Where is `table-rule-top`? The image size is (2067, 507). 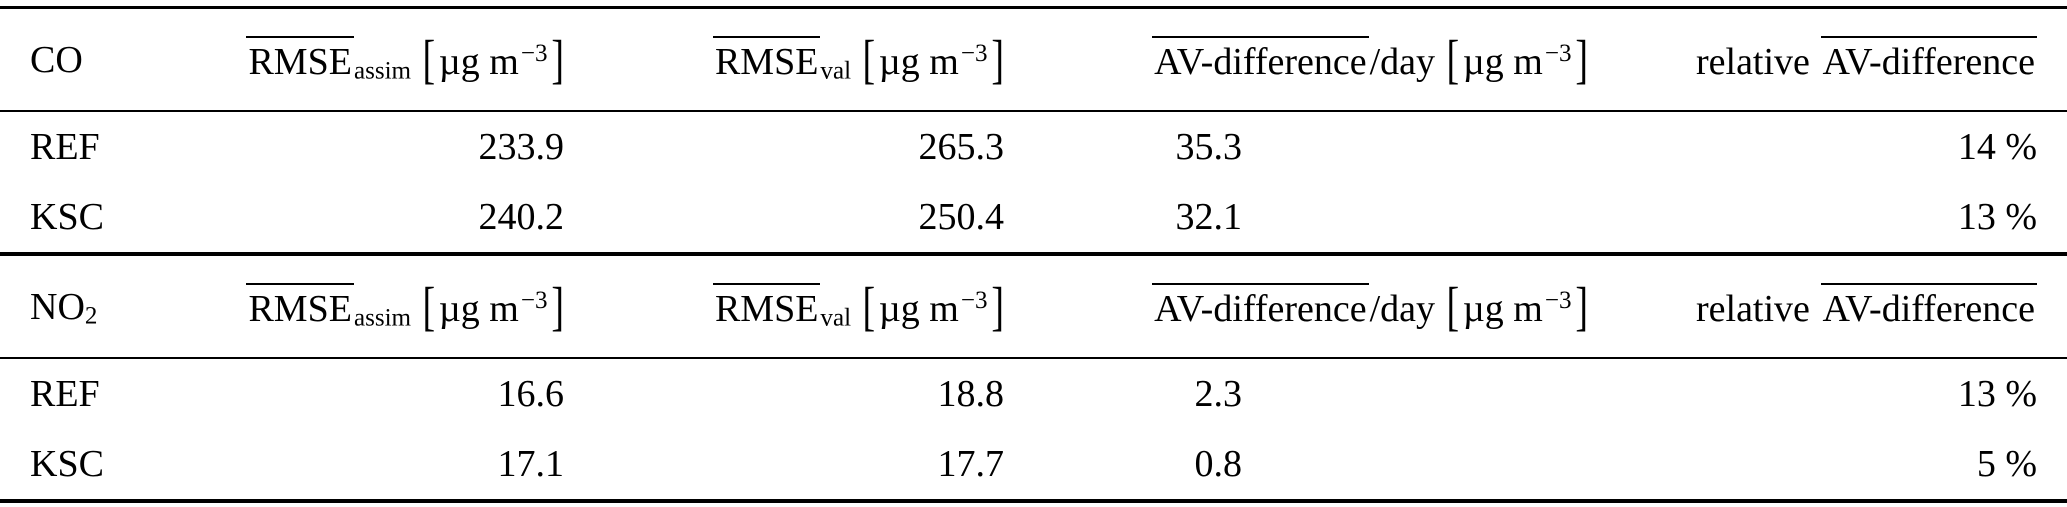
table-rule-top is located at coordinates (1033, 7).